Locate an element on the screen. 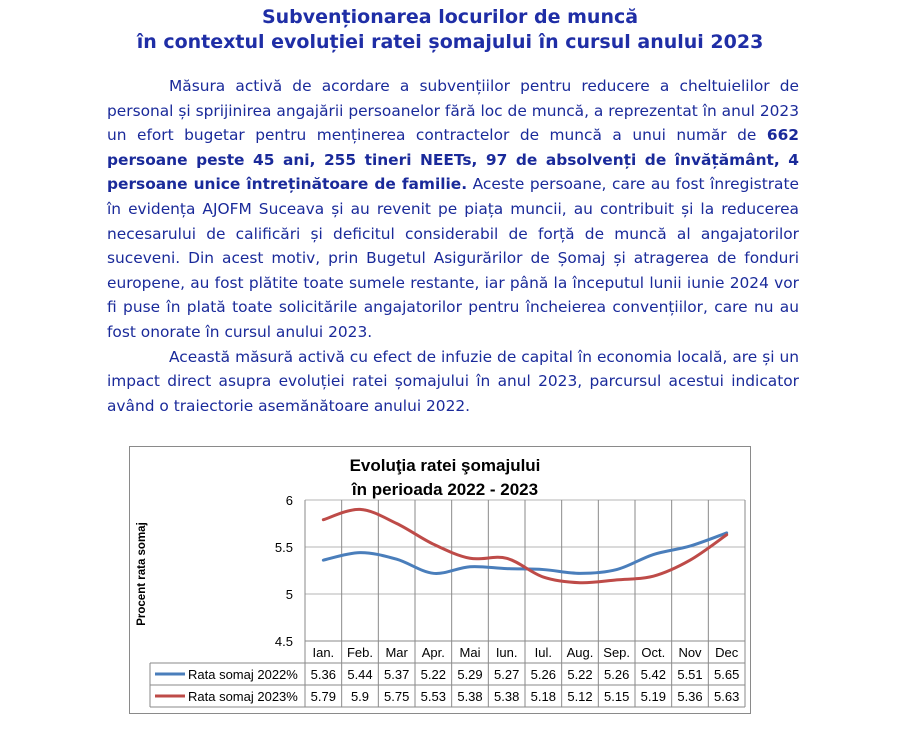  x-tick-label: Aug. is located at coordinates (580, 652).